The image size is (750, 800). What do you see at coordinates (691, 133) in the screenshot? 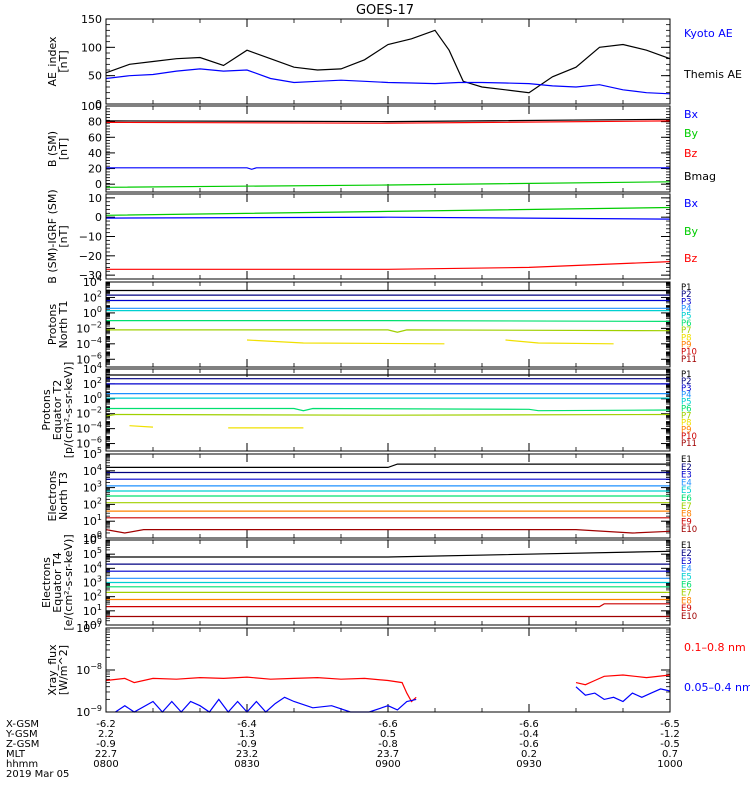
I see `right-label: By` at bounding box center [691, 133].